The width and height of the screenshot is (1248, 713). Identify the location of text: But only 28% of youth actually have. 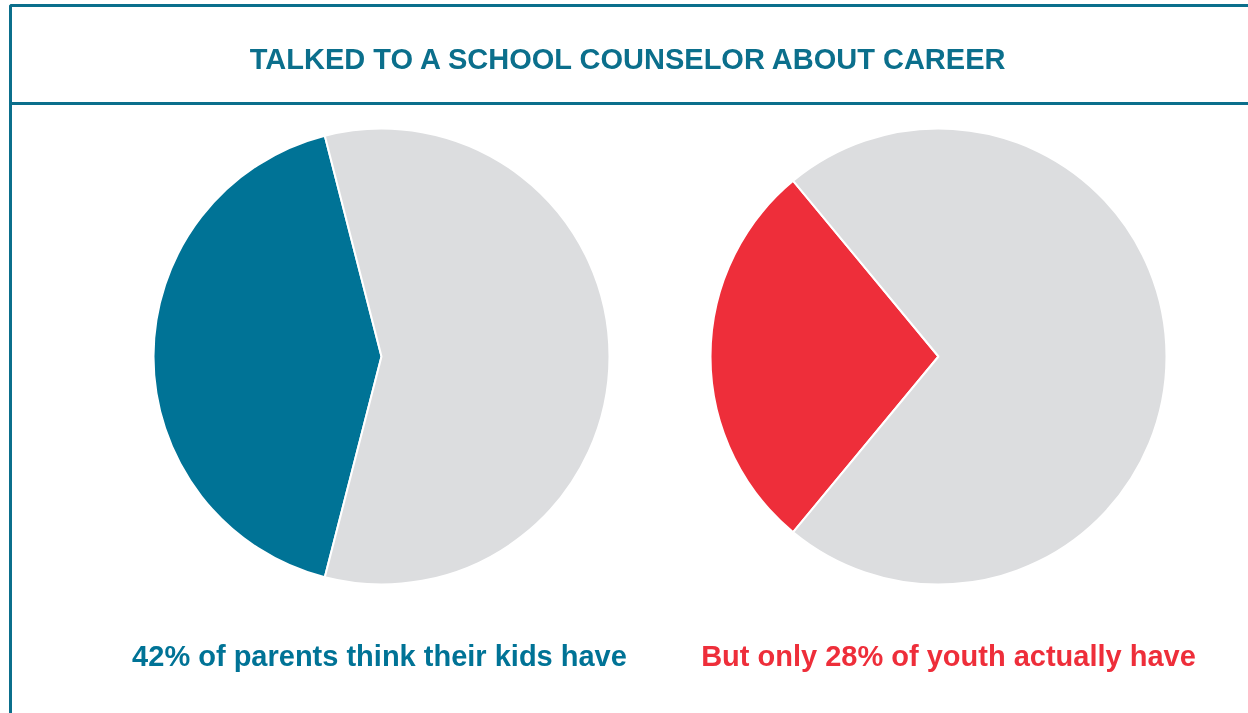
(948, 655).